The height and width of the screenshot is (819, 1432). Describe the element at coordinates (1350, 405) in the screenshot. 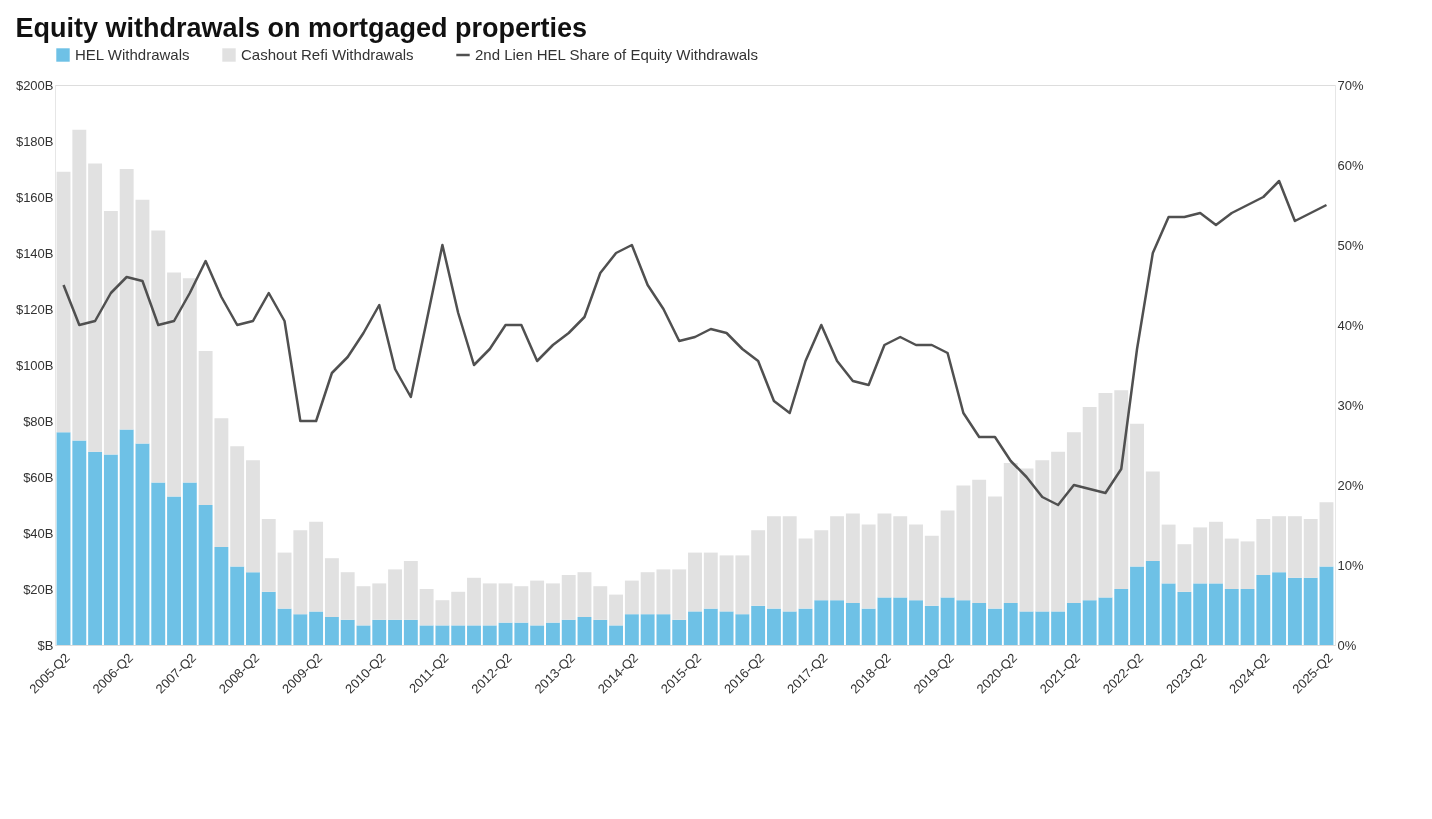

I see `y2-tick-label: 30%` at that location.